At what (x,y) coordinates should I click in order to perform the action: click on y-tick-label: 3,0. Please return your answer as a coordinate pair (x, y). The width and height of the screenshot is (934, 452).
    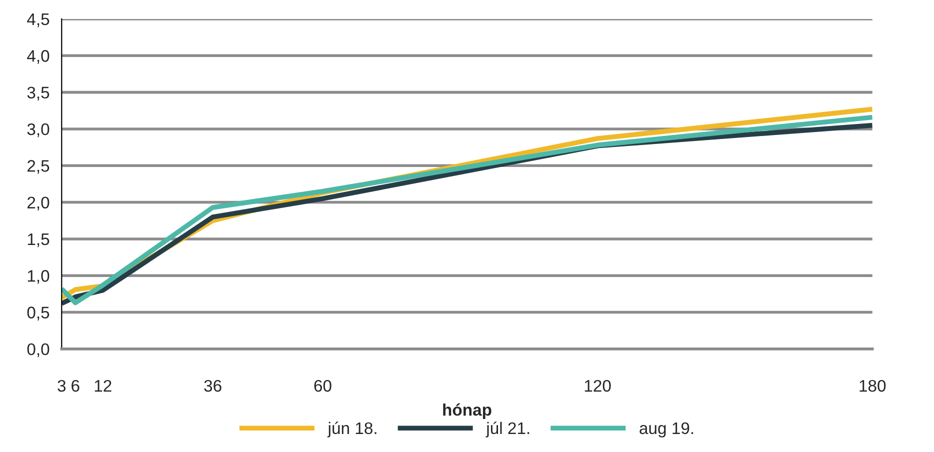
    Looking at the image, I should click on (38, 130).